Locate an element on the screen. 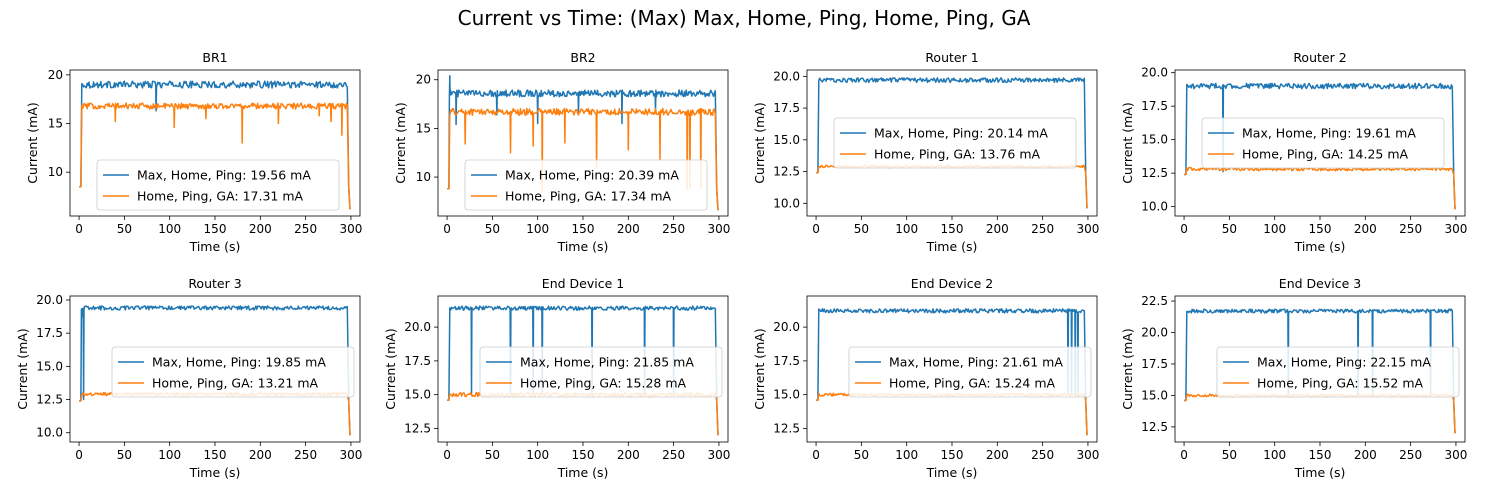 This screenshot has height=495, width=1488. legend-entry: Max, Home, Ping: 22.15 mA is located at coordinates (1344, 362).